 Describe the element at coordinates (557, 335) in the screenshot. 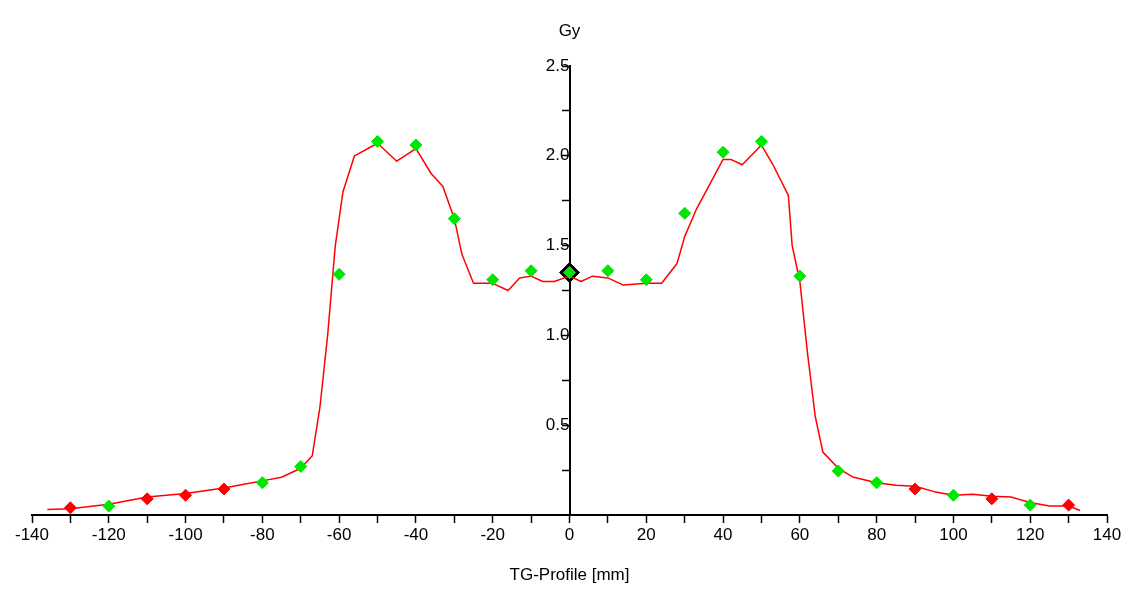

I see `y-tick-label: 1.0` at that location.